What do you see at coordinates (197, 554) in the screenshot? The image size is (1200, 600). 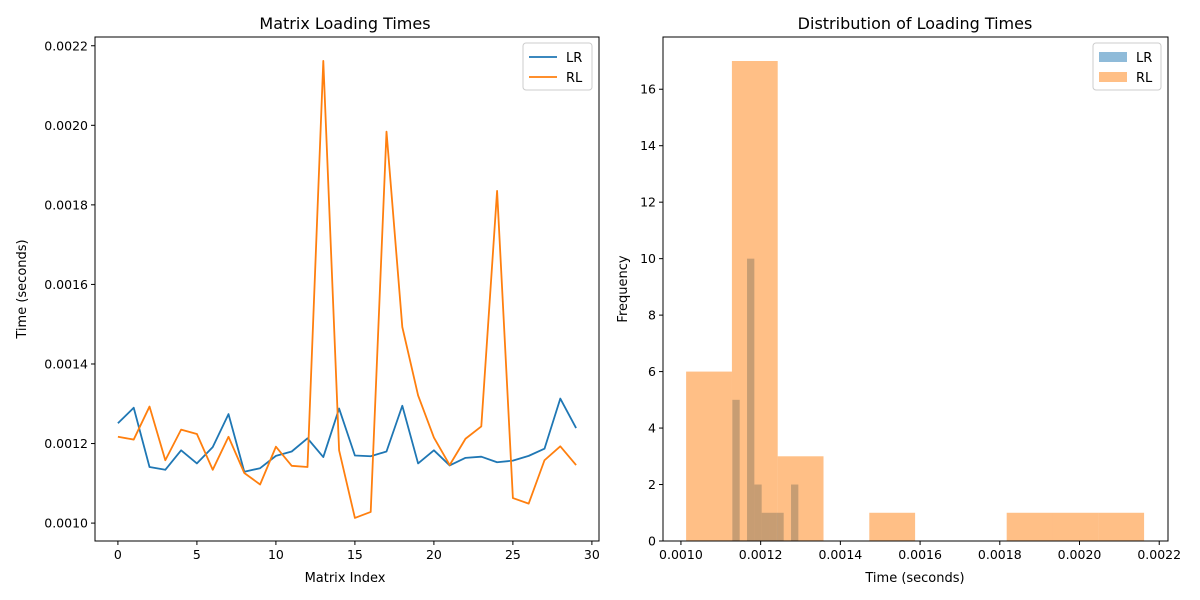 I see `x-tick-label: 5` at bounding box center [197, 554].